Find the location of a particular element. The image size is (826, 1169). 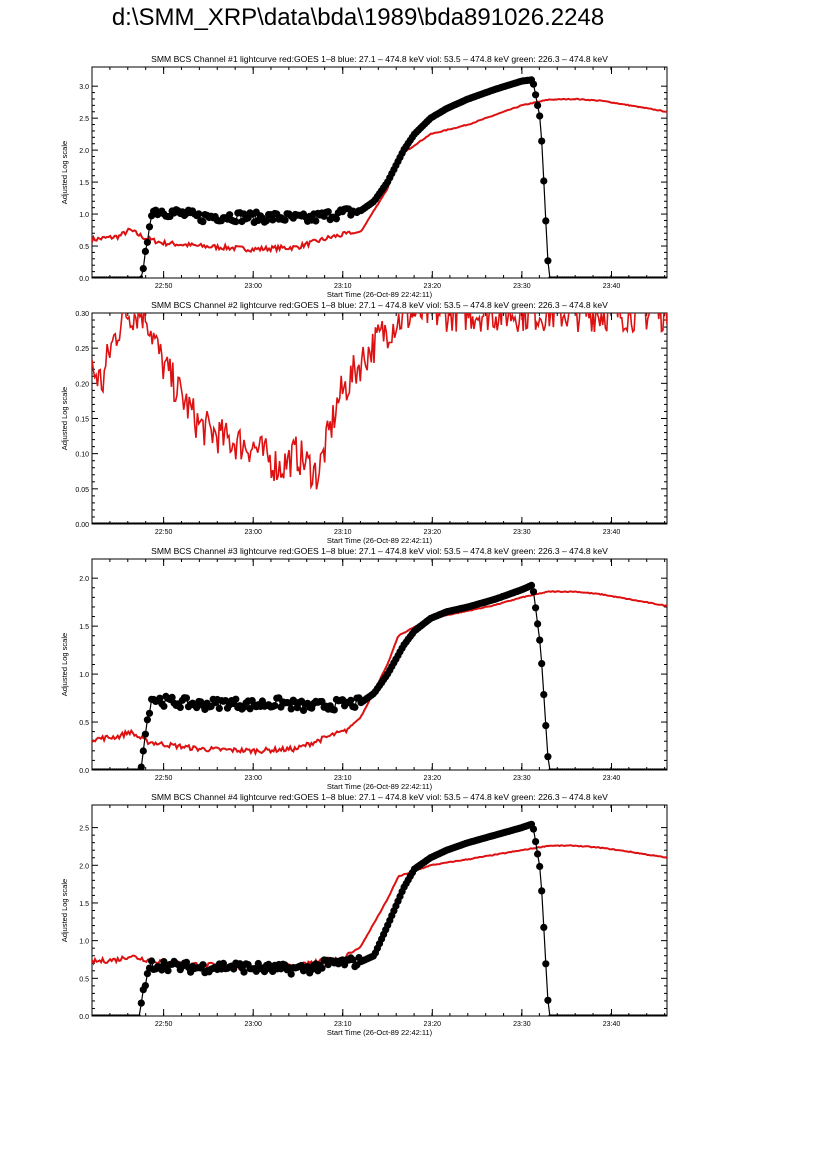

y-tick-label: 0.15 is located at coordinates (82, 420).